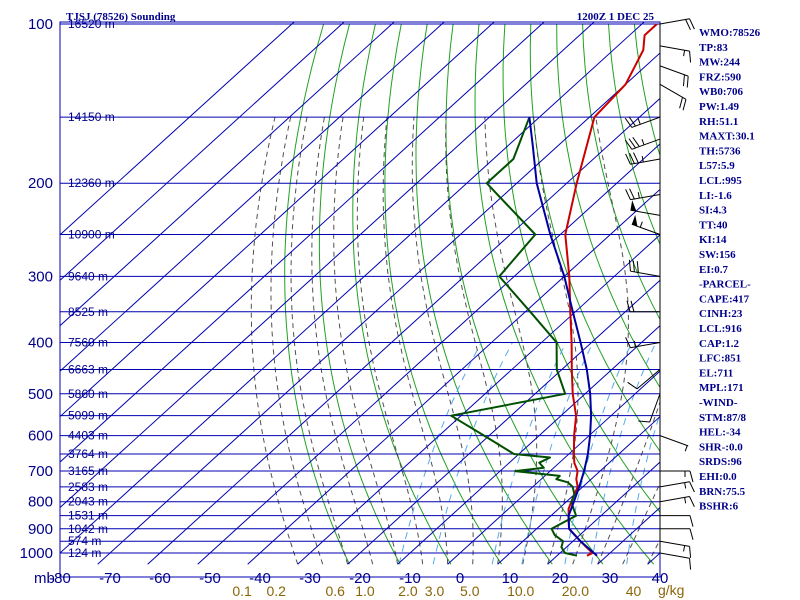  I want to click on index-item: HEL:-34, so click(720, 433).